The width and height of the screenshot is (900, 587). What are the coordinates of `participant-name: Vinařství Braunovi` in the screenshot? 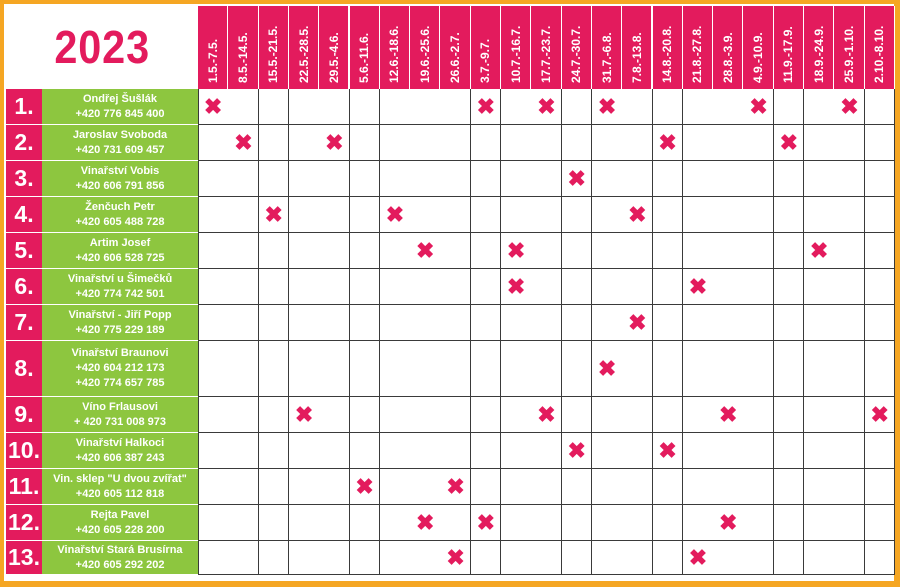 It's located at (120, 353).